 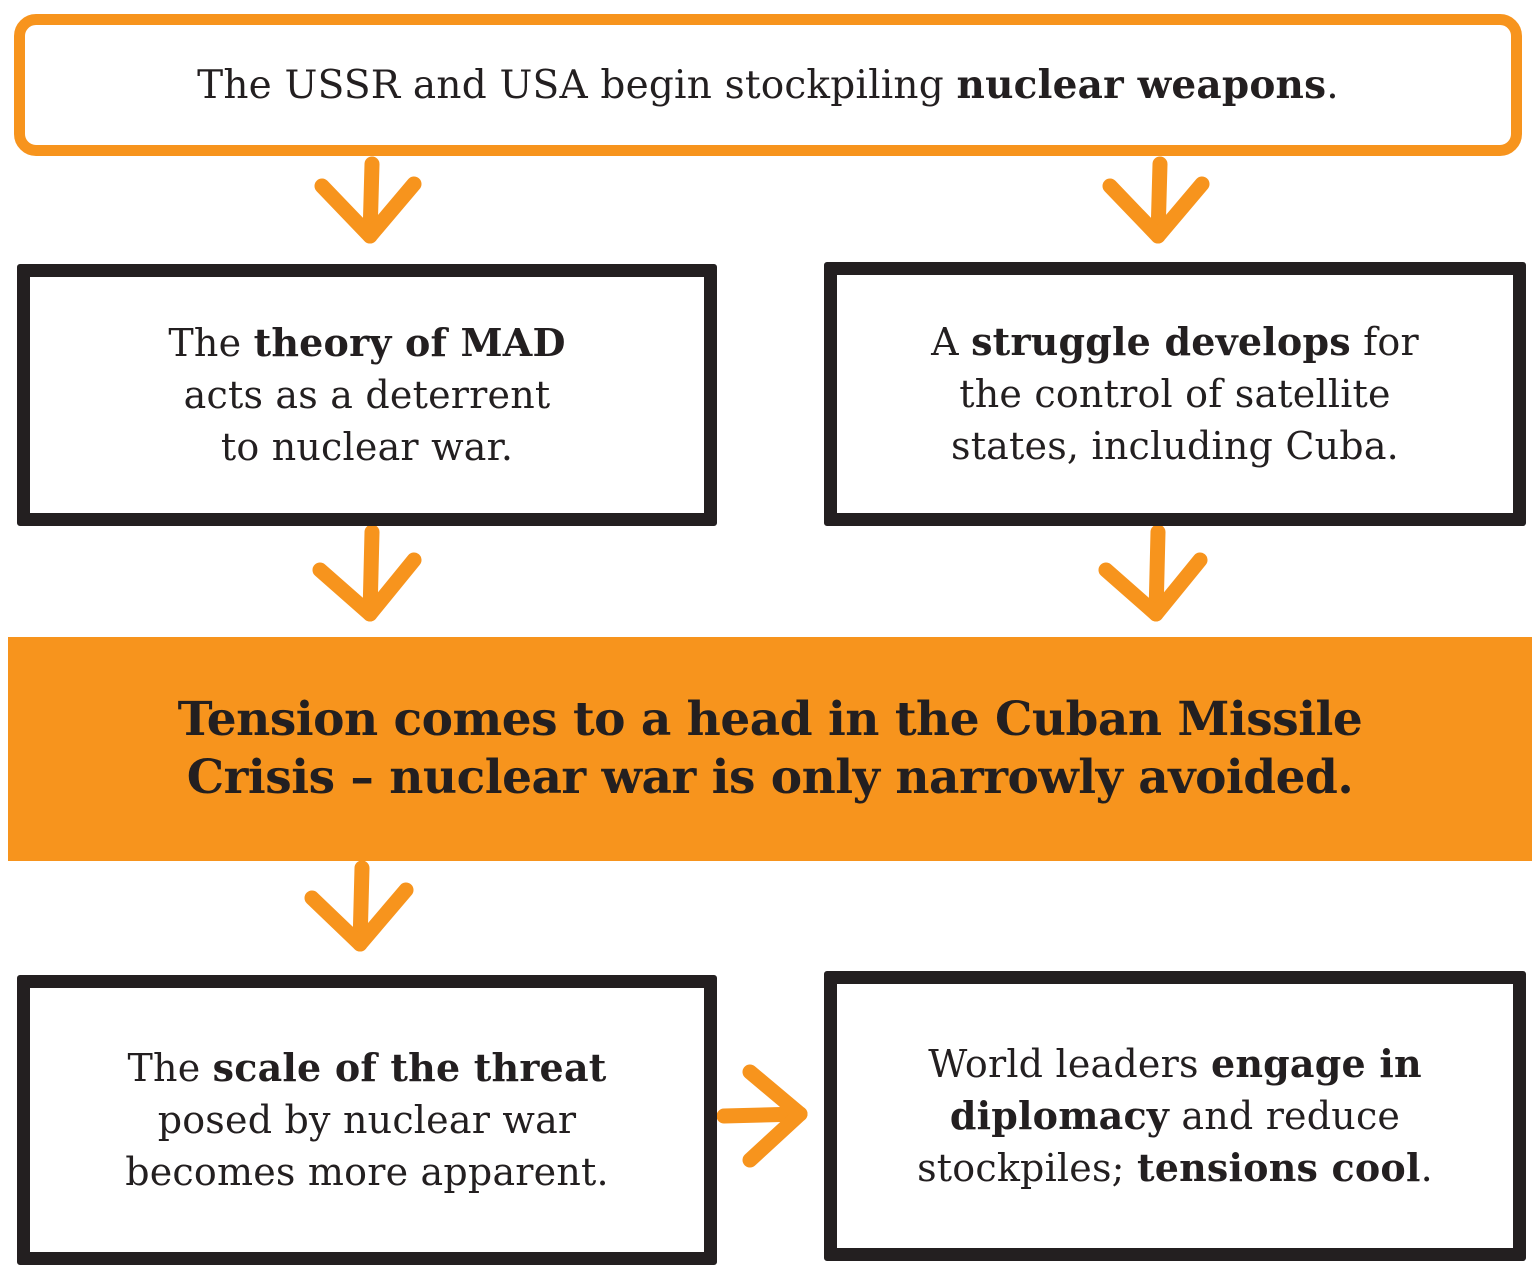 I want to click on arrow-stockpiling-to-struggle, so click(x=1156, y=200).